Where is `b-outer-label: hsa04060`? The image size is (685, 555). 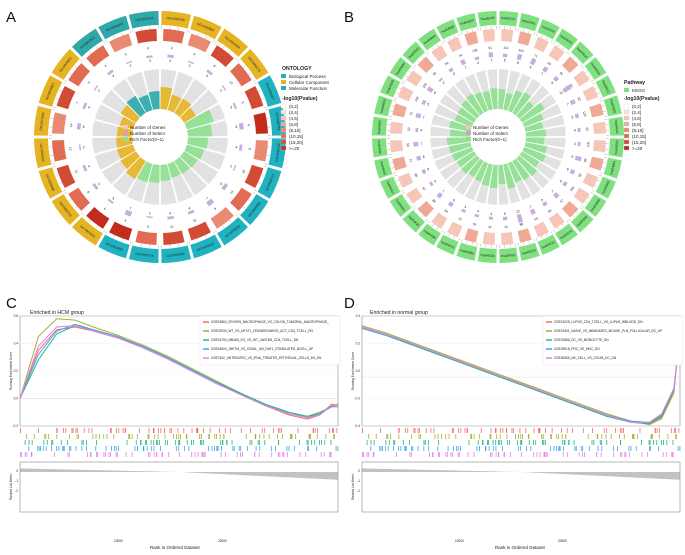
b-outer-label: hsa04060 is located at coordinates (613, 106).